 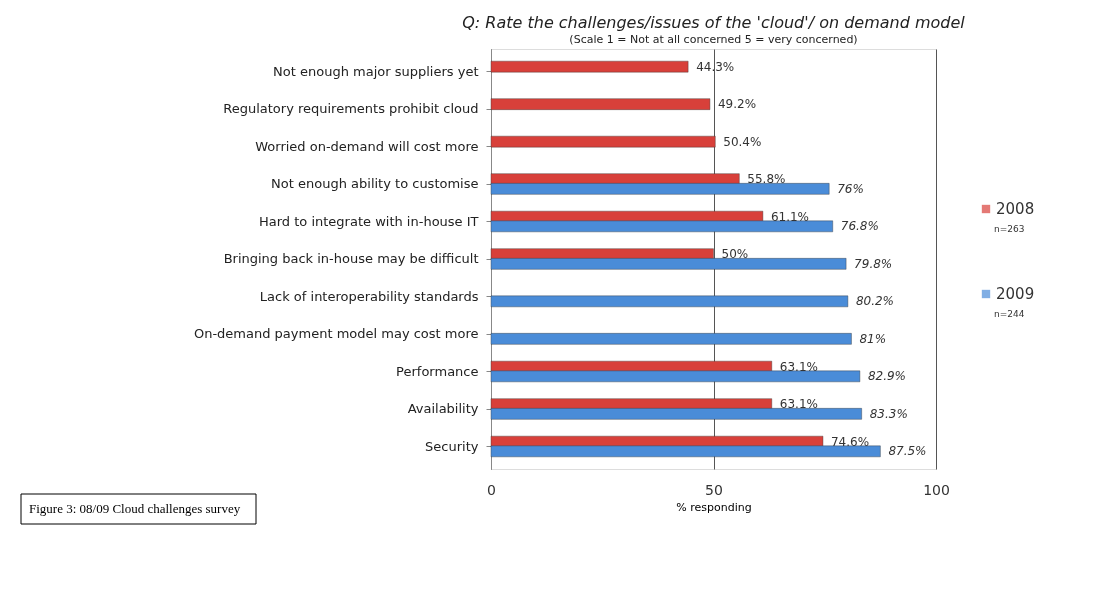 I want to click on y-tick-label: Lack of interoperability standards, so click(x=369, y=296).